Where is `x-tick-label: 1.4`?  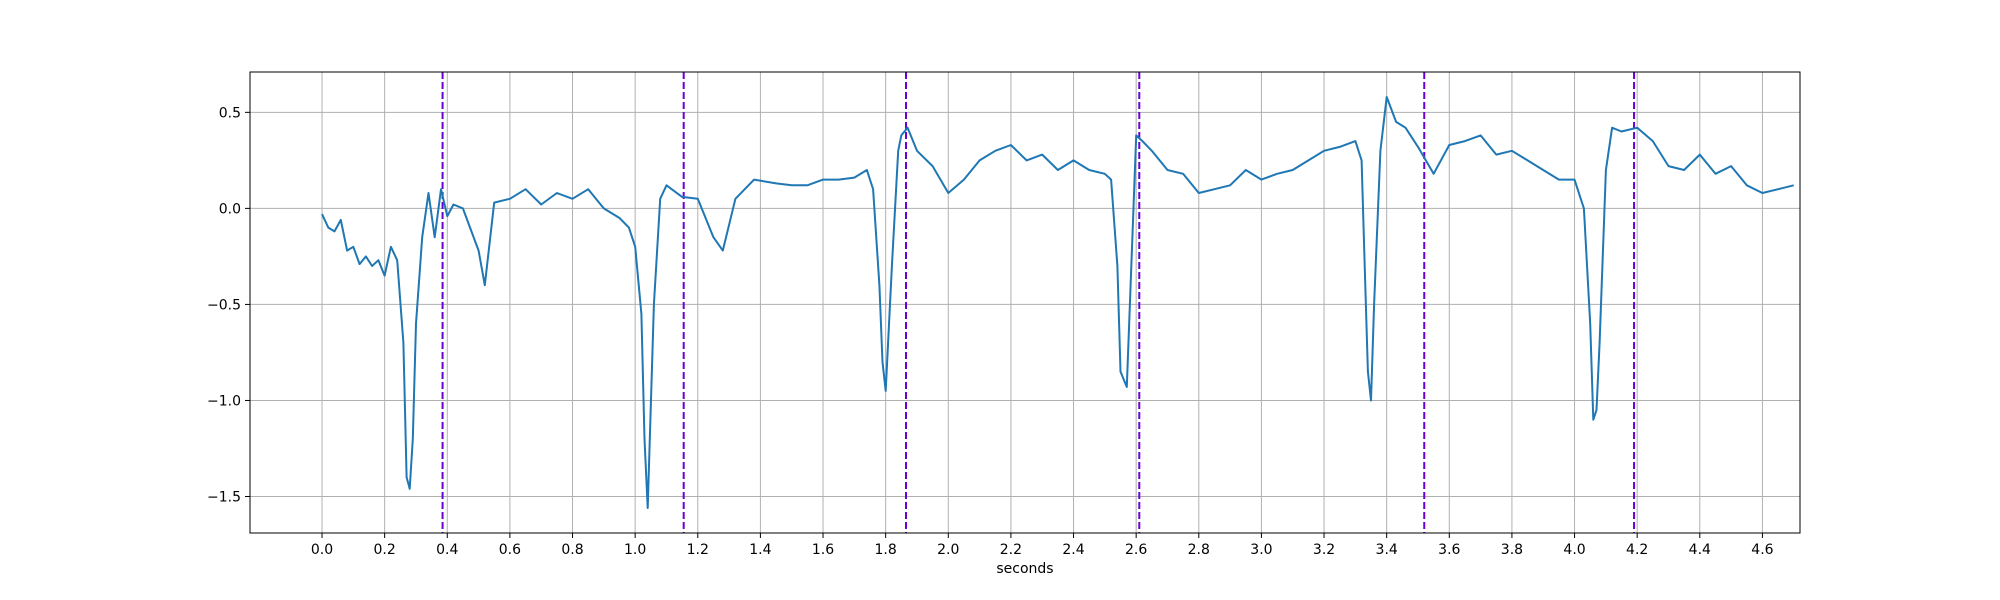
x-tick-label: 1.4 is located at coordinates (760, 550).